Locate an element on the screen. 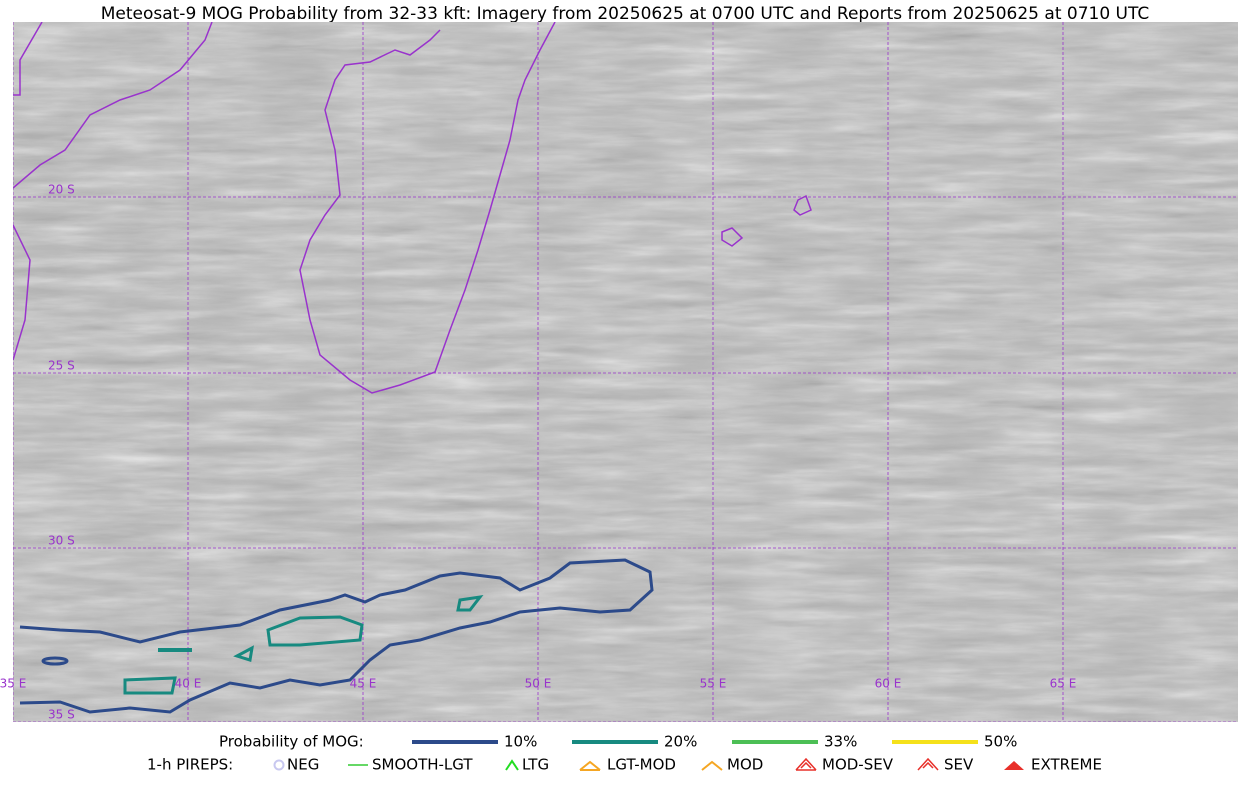 Image resolution: width=1250 pixels, height=786 pixels. lon-label: 40 E is located at coordinates (188, 684).